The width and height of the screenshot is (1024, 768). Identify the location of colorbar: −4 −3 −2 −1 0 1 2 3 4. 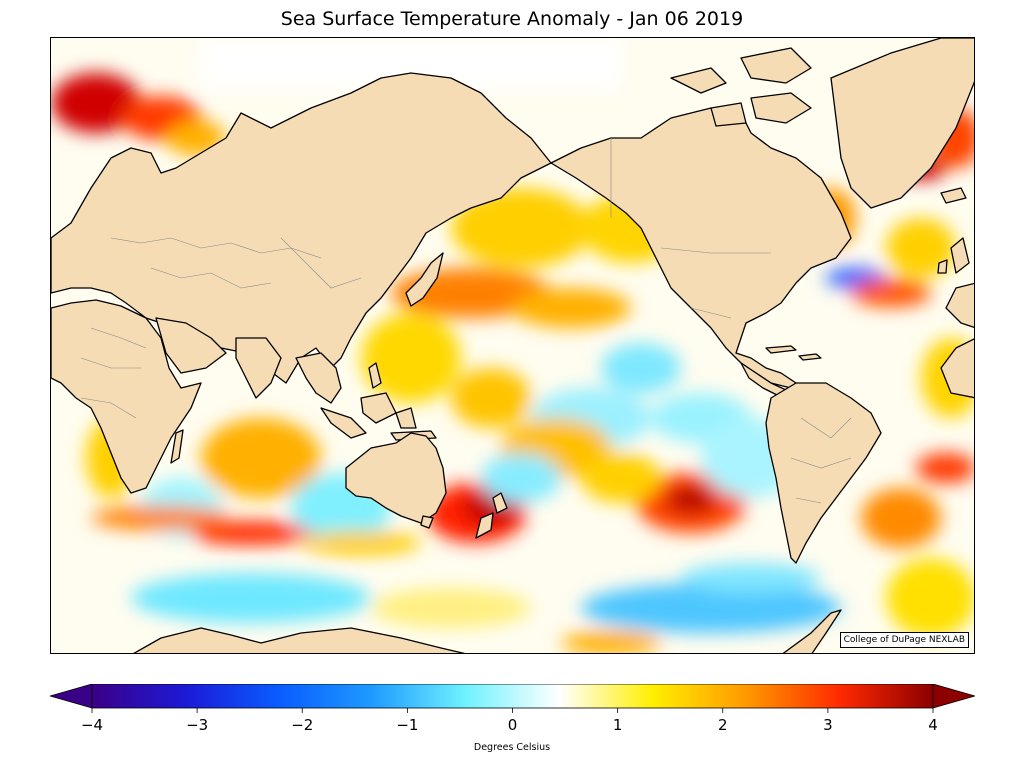
(512, 709).